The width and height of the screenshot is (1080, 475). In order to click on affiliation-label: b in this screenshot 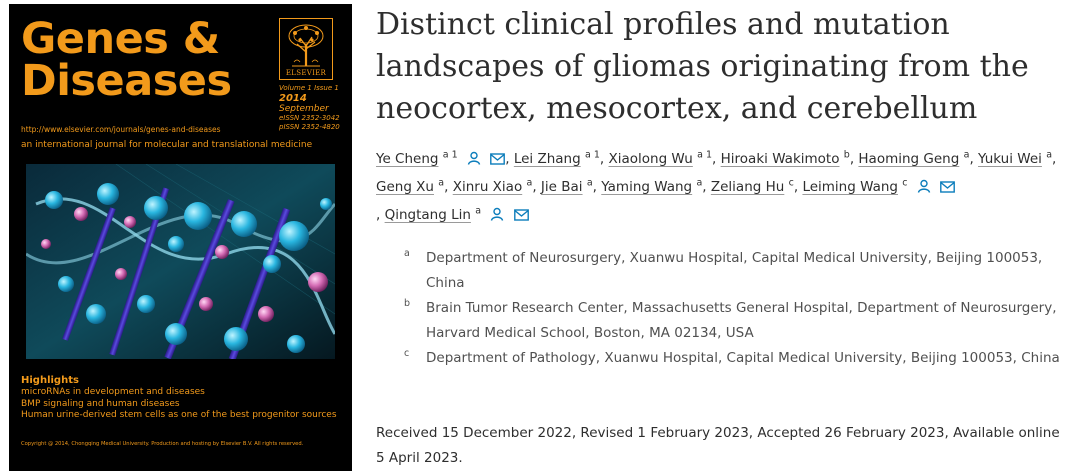, I will do `click(407, 303)`.